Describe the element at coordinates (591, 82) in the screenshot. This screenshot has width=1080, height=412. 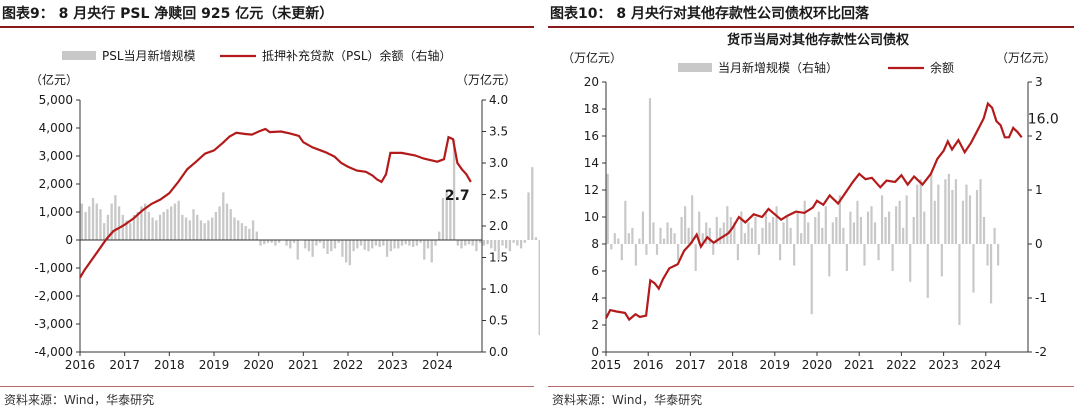
I see `left-tick-label: 20` at that location.